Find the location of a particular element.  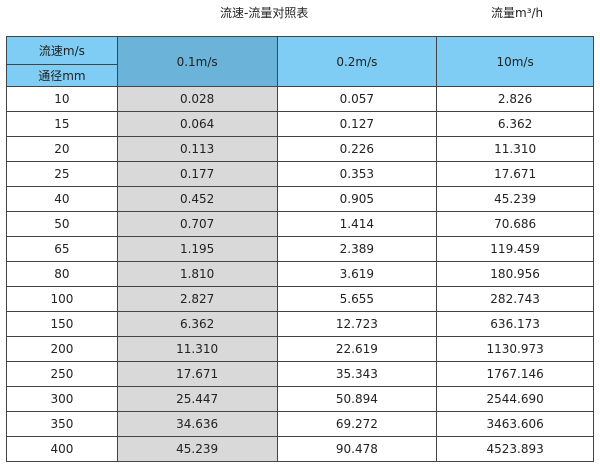

diameter-cell: 400 is located at coordinates (62, 449).